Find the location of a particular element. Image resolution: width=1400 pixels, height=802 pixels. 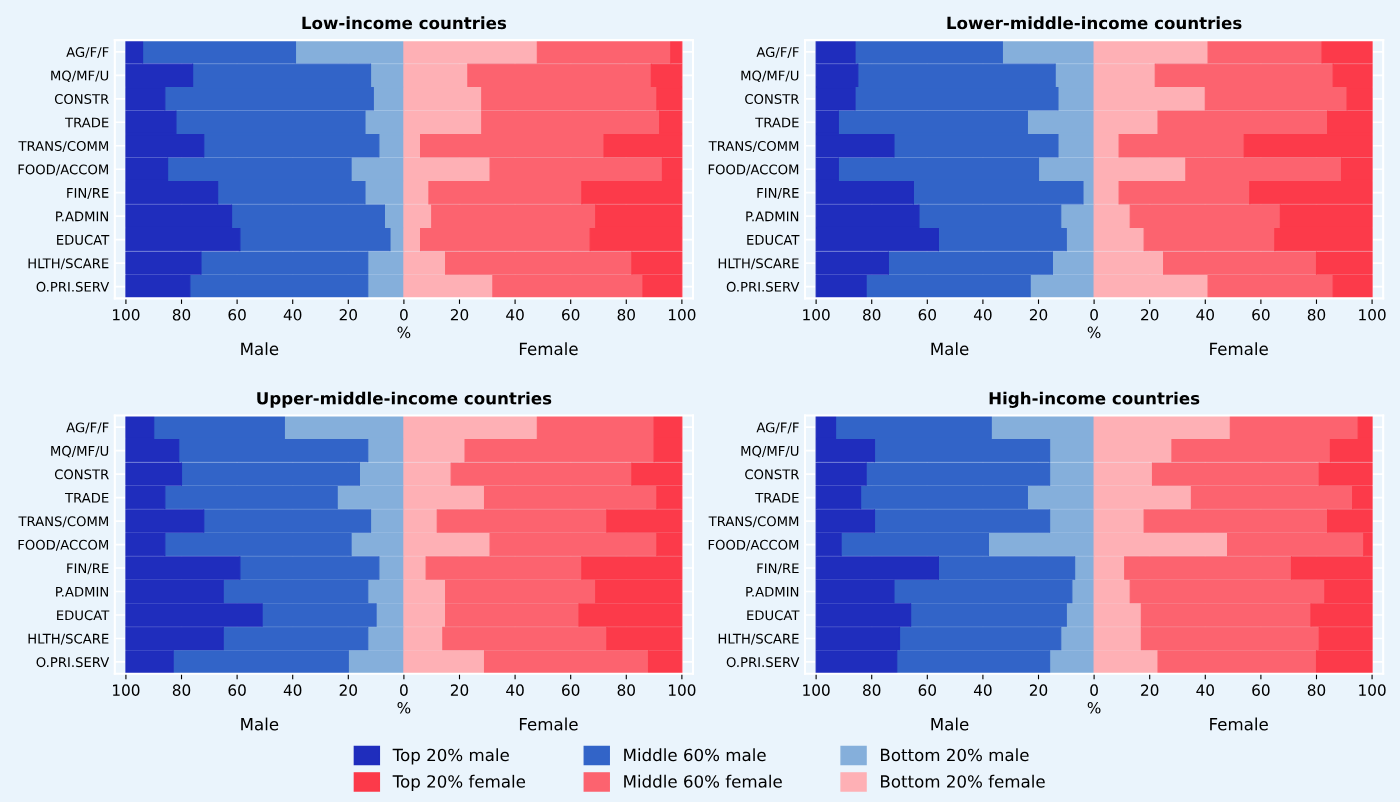

chart-title: Upper-middle-income countries is located at coordinates (404, 399).